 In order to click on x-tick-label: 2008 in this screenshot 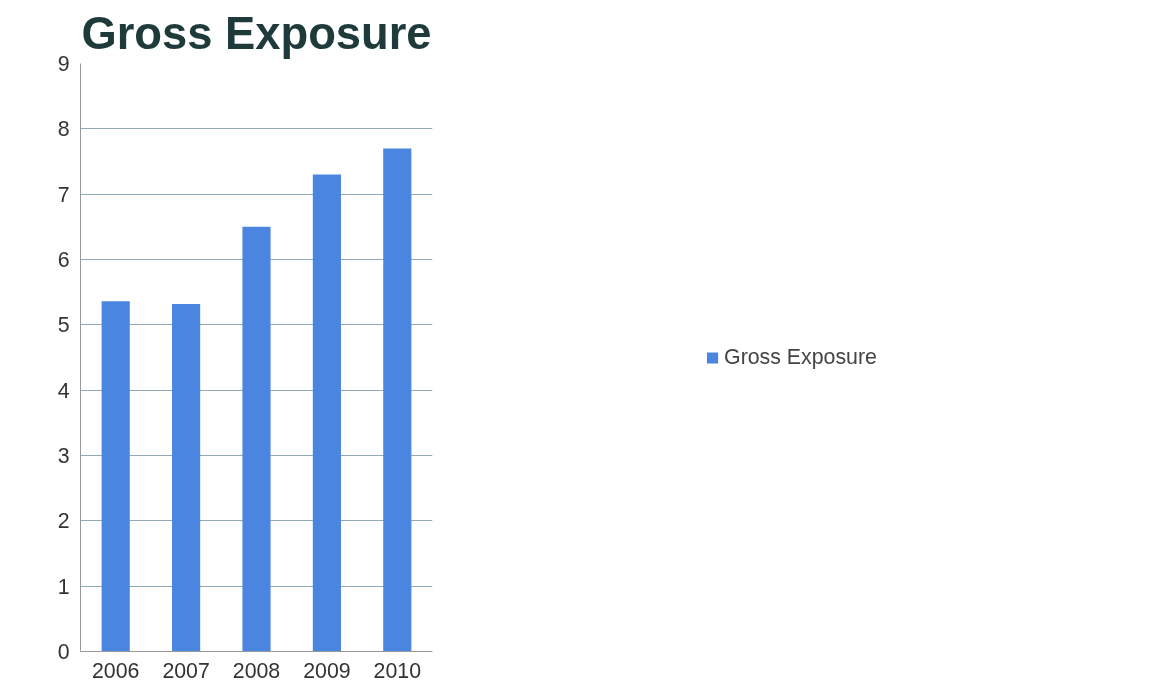, I will do `click(256, 670)`.